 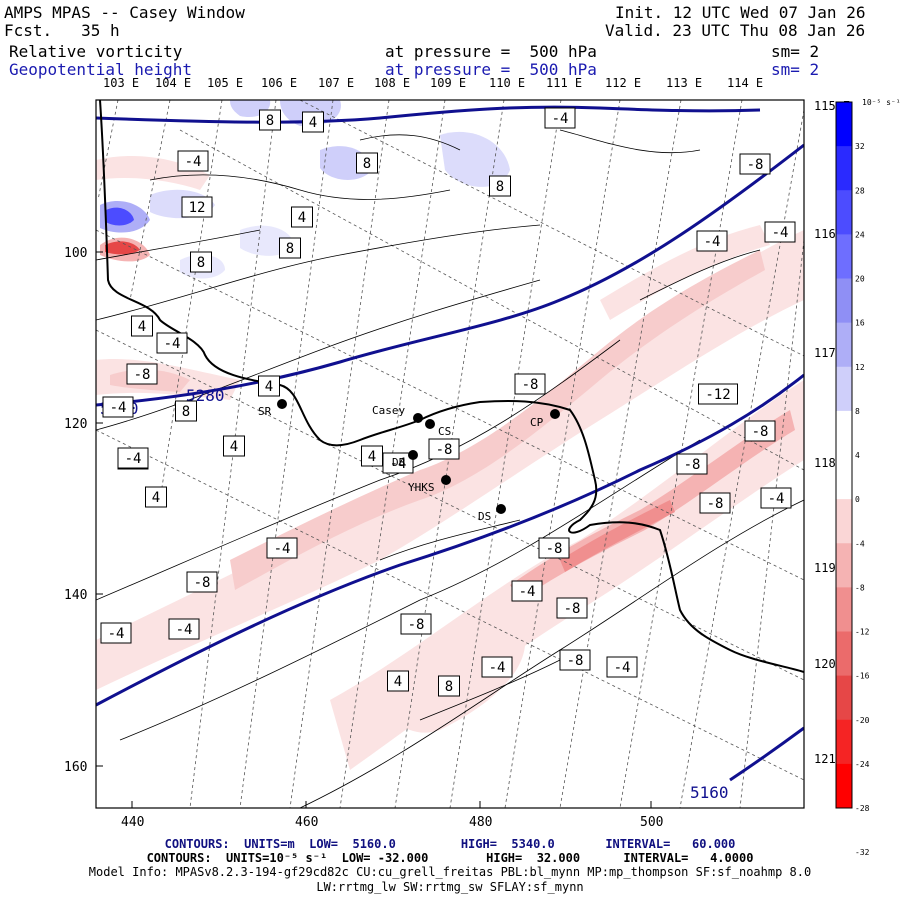 I want to click on y-tick-label: 160, so click(x=75, y=767).